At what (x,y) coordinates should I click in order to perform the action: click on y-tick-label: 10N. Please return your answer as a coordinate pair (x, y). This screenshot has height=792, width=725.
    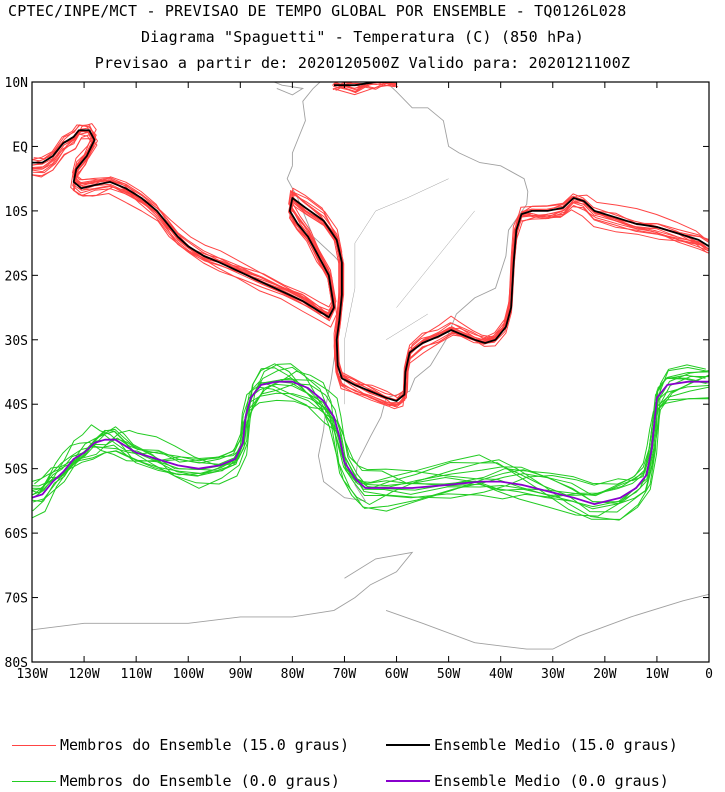
    Looking at the image, I should click on (16, 83).